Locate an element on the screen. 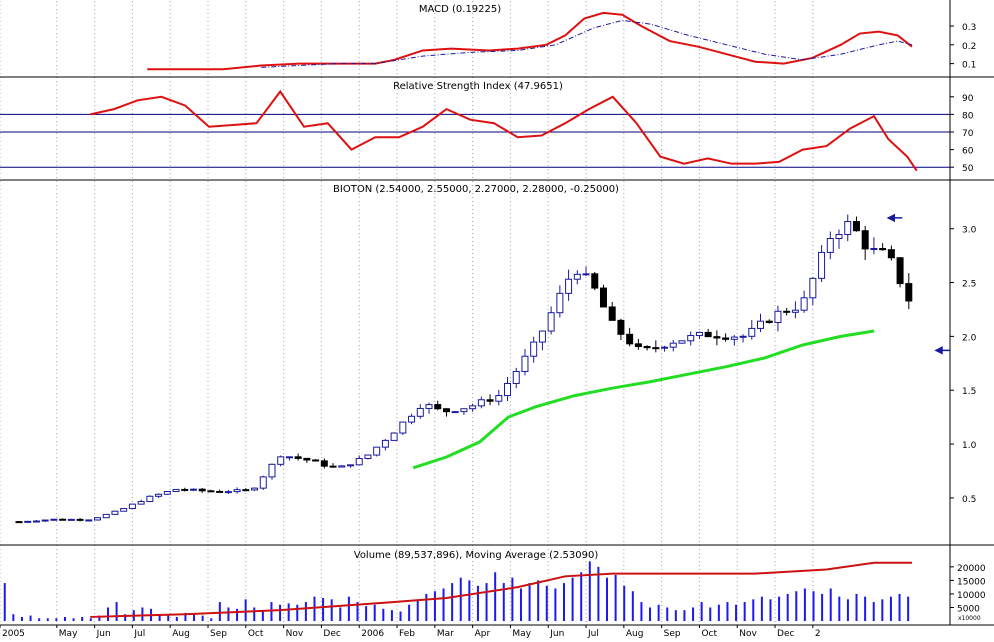  price-tick-label: 2.5 is located at coordinates (969, 285).